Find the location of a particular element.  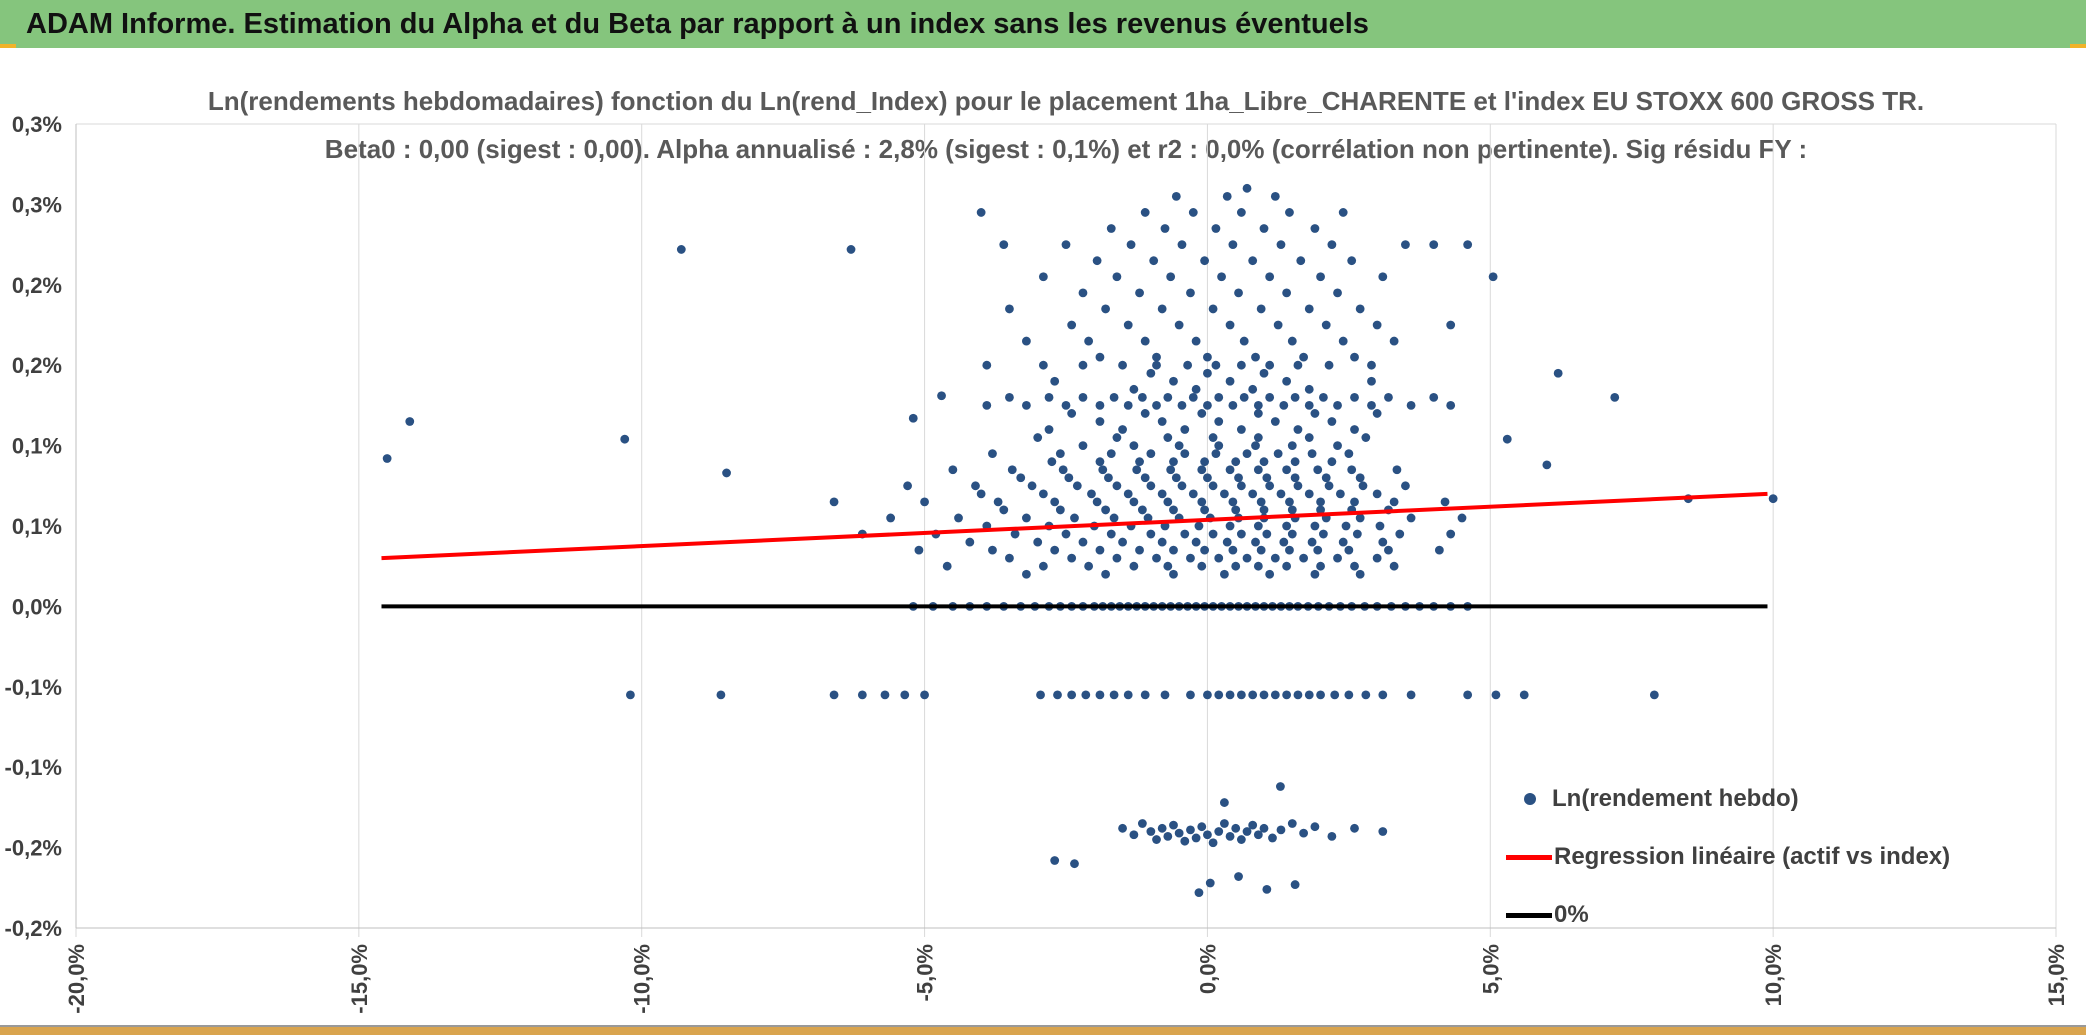

legend-regression-line-swatch is located at coordinates (1529, 857).